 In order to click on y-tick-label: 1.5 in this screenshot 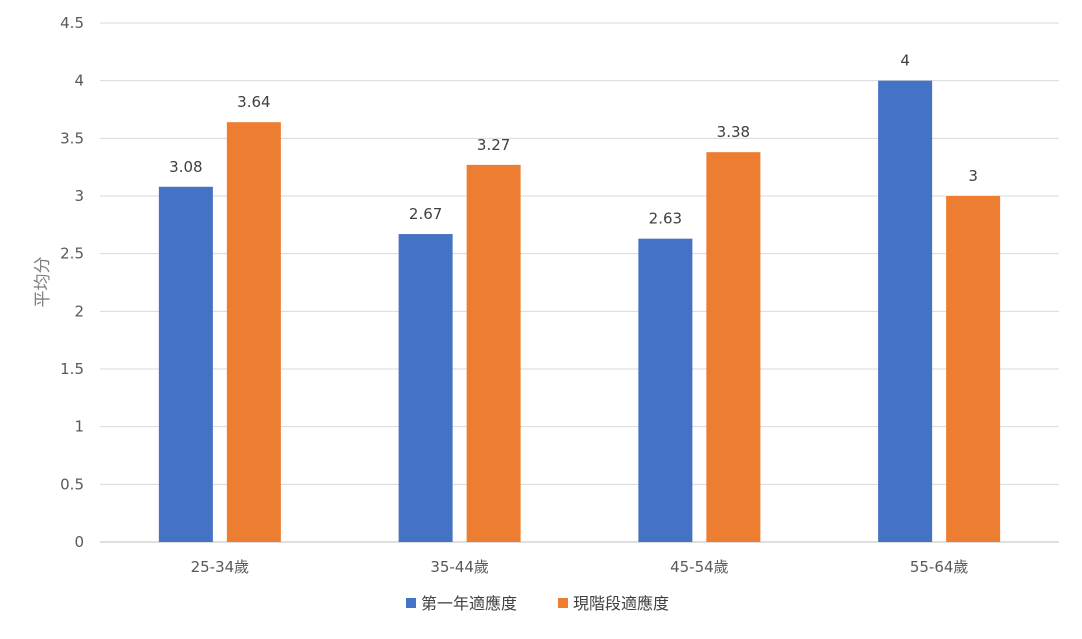, I will do `click(72, 369)`.